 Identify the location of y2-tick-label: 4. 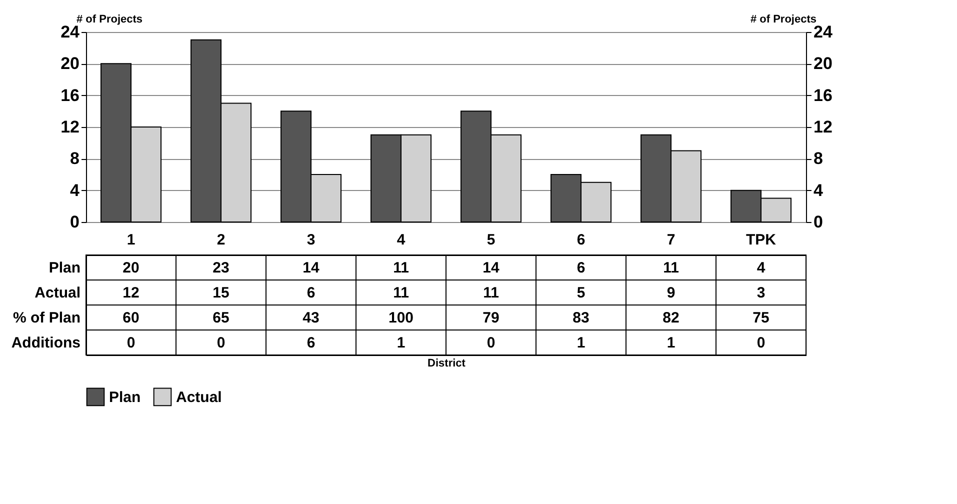
(819, 190).